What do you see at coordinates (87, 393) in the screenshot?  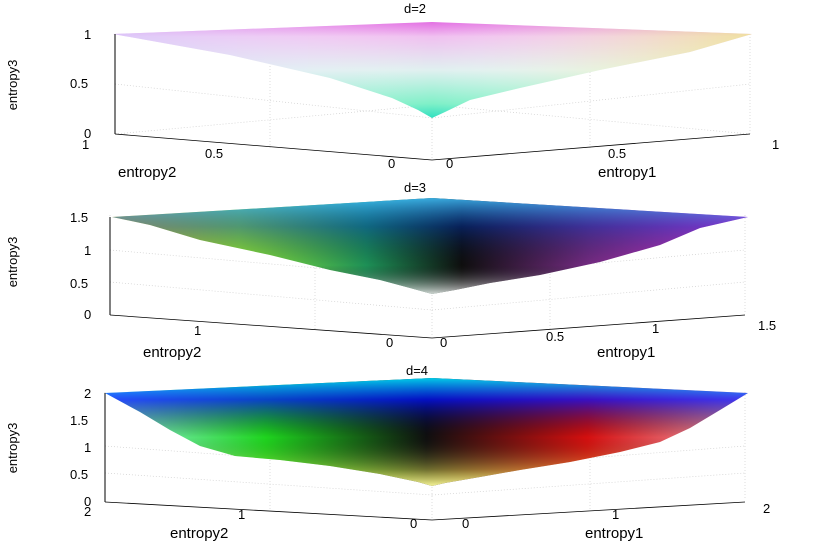 I see `z-tick-label: 2` at bounding box center [87, 393].